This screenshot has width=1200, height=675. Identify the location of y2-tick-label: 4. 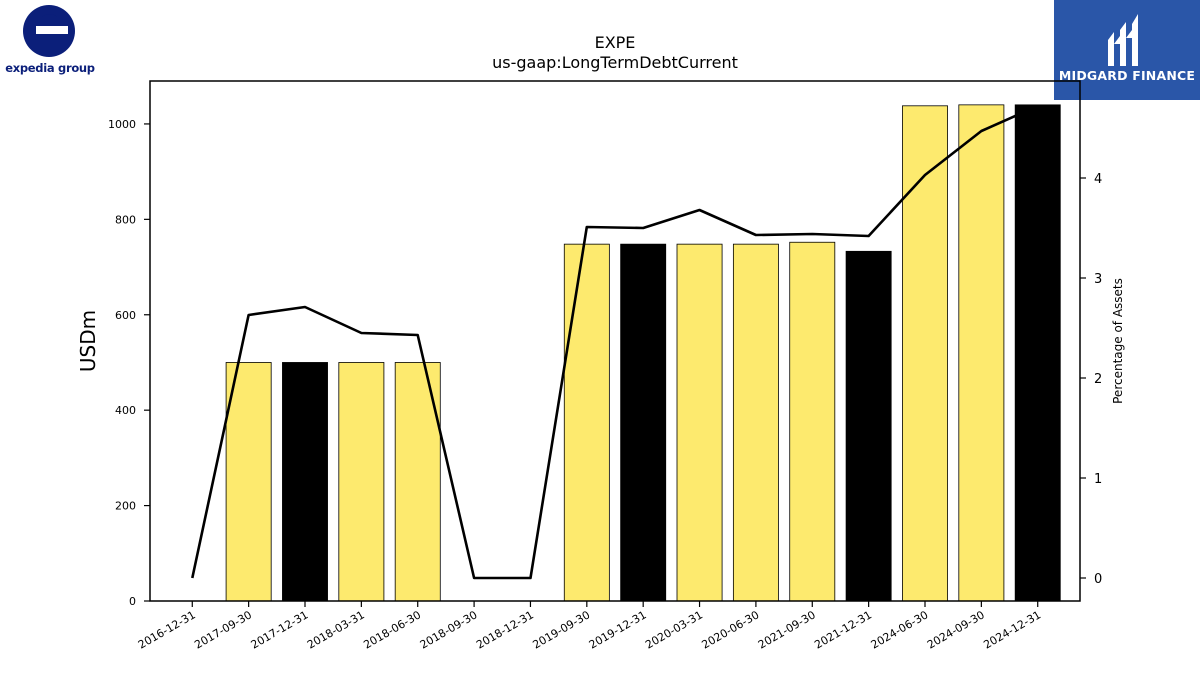
(1098, 179).